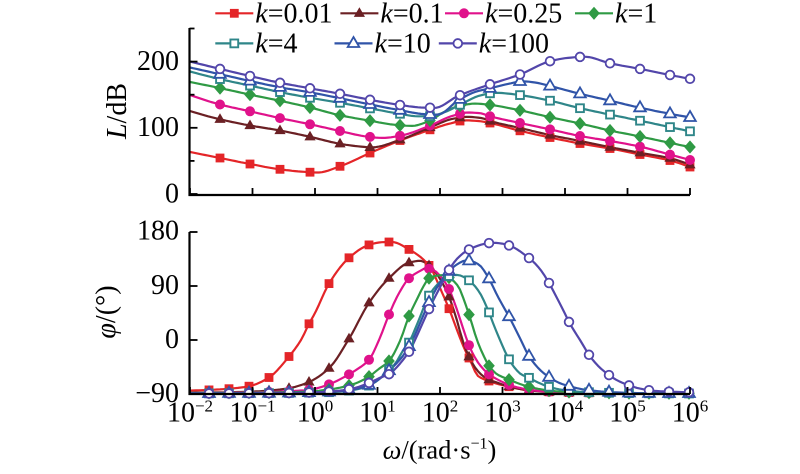  I want to click on svg-text: k=1, so click(636, 15).